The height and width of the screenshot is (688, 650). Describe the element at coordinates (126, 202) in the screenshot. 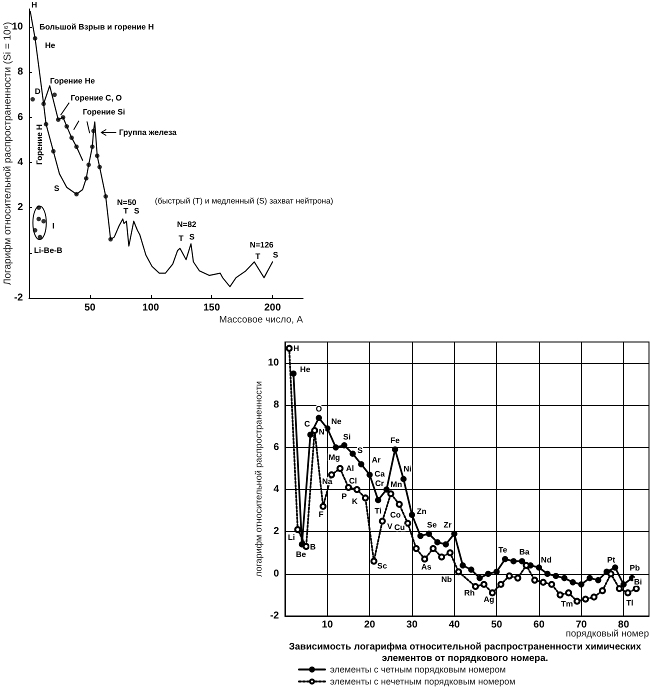

I see `annotation: N=50` at that location.